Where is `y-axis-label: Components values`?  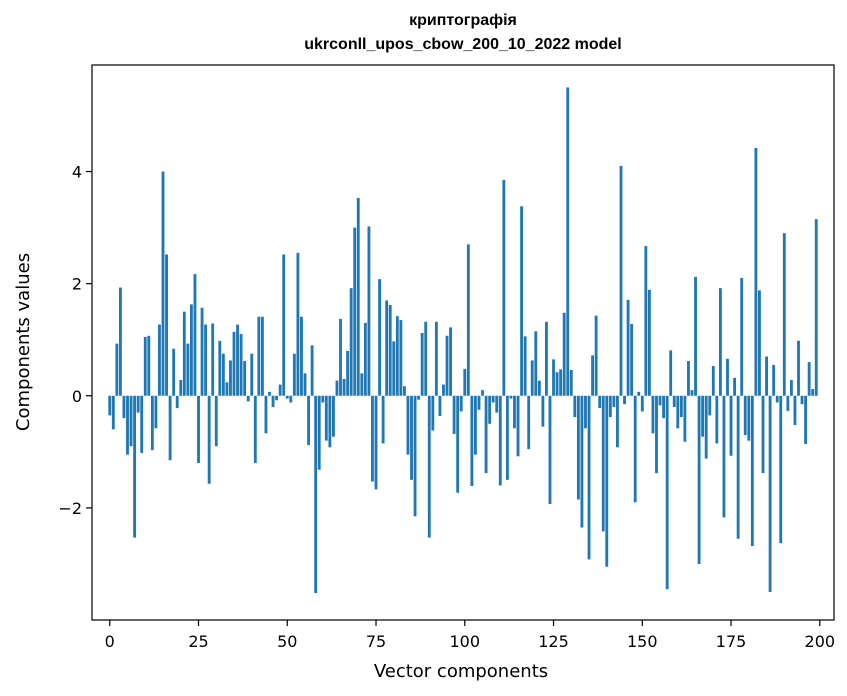 y-axis-label: Components values is located at coordinates (23, 342).